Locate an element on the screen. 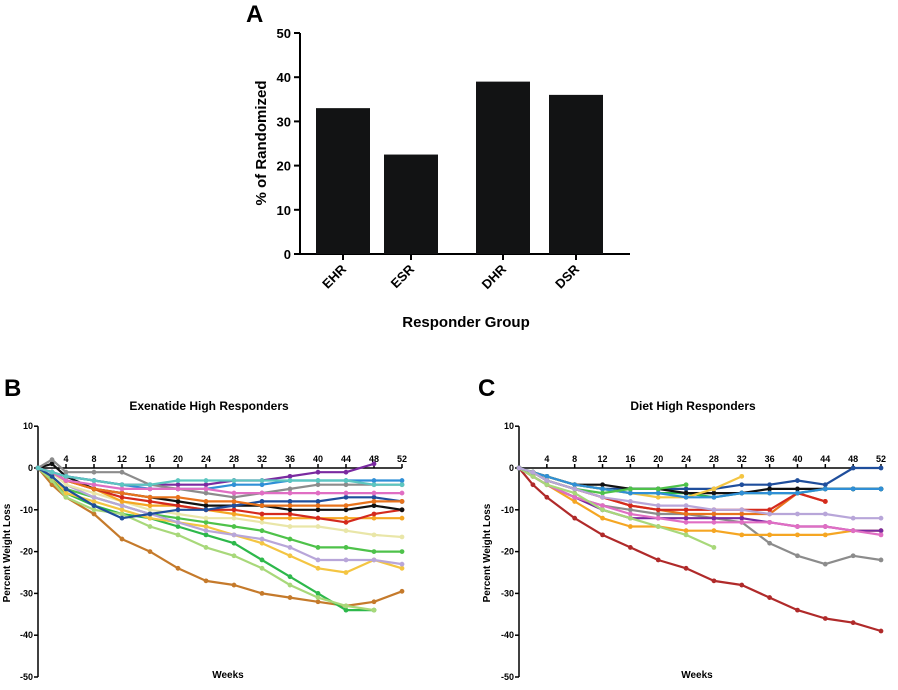 Image resolution: width=898 pixels, height=690 pixels. y-tick-label: -20 is located at coordinates (26, 552).